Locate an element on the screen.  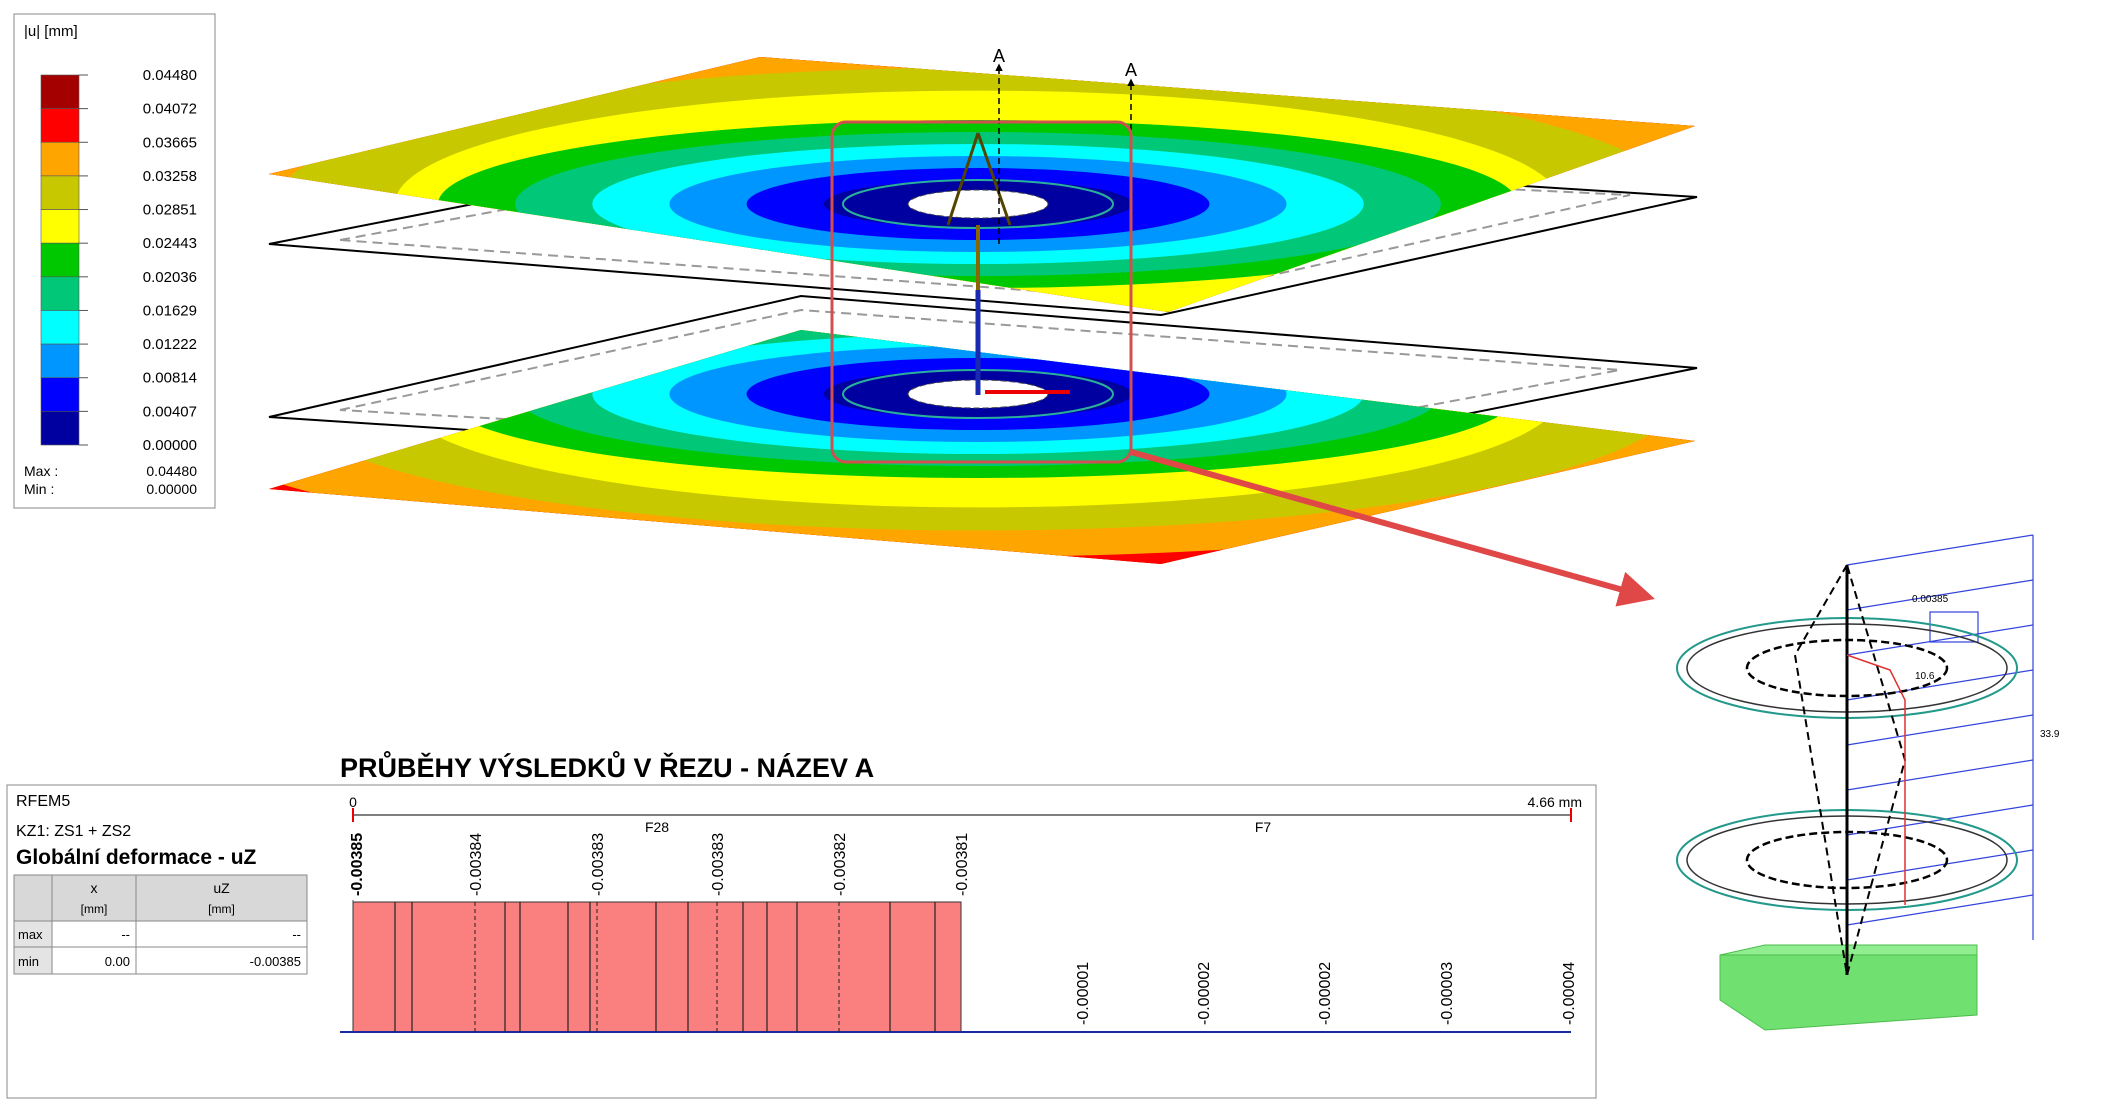
result-type: Globální deformace - uZ is located at coordinates (136, 857).